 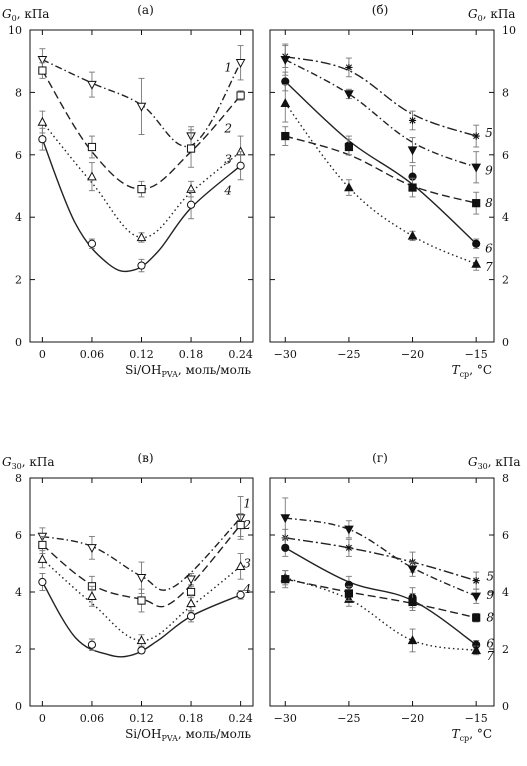 What do you see at coordinates (143, 370) in the screenshot?
I see `x-axis-label-symbol: Si/OH` at bounding box center [143, 370].